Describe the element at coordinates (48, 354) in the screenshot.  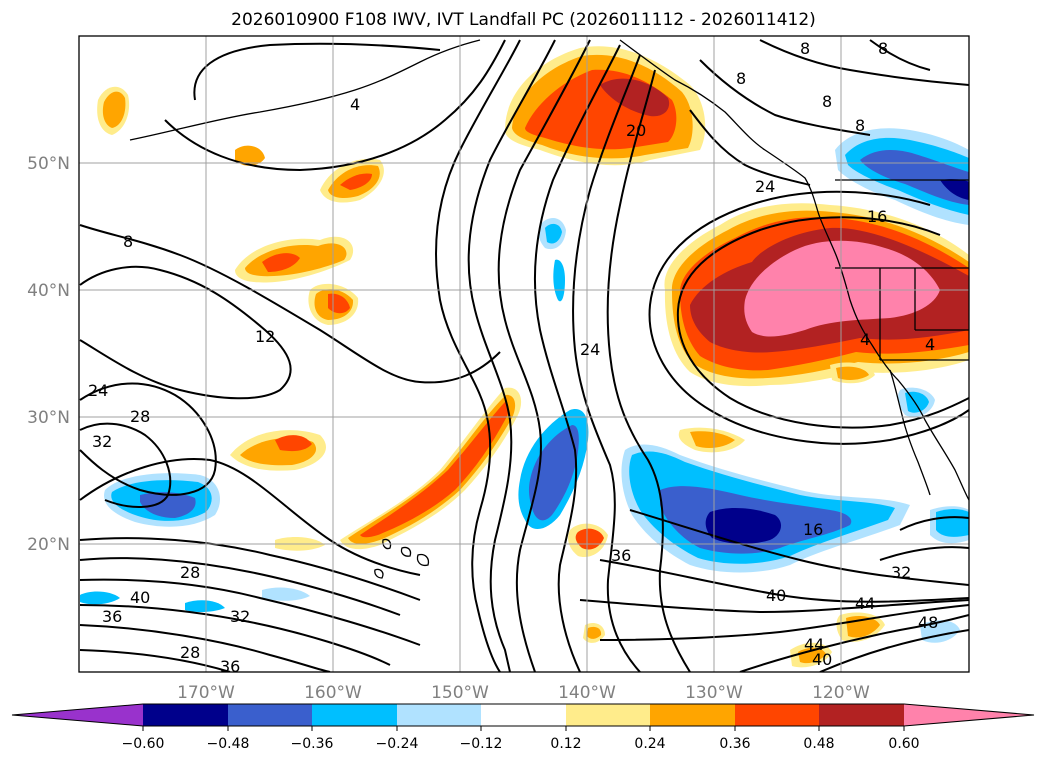
I see `latitude-labels: 20°N 30°N 40°N 50°N` at that location.